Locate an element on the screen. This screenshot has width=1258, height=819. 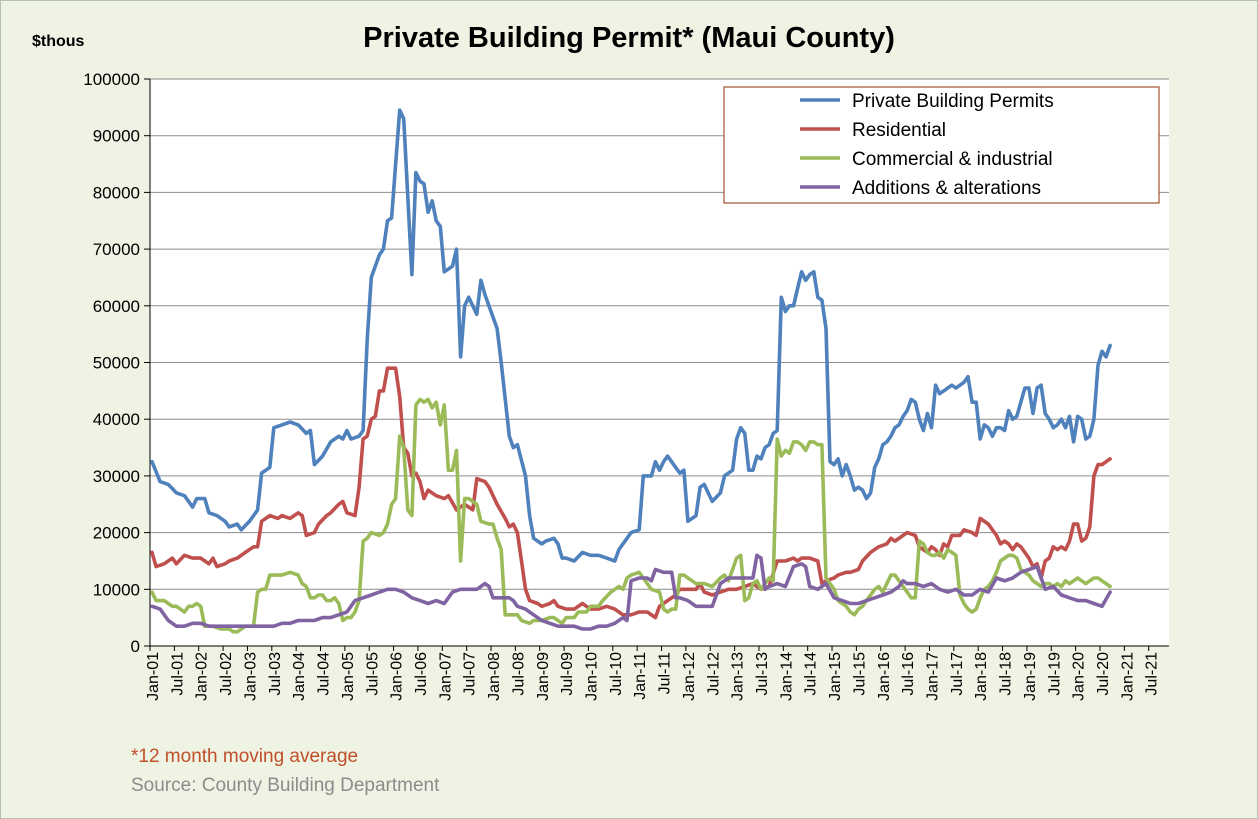
y-tick-label: 80000 is located at coordinates (116, 192).